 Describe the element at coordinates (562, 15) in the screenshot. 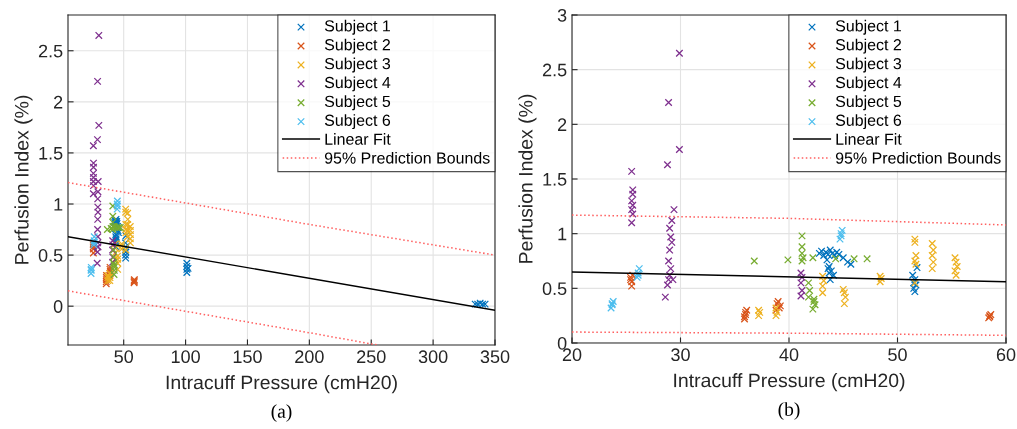

I see `y-tick-label: 3` at that location.